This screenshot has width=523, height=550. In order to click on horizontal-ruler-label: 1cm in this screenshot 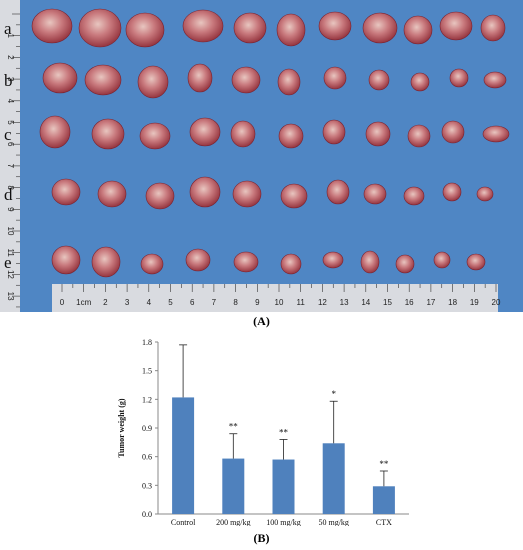, I will do `click(83, 302)`.